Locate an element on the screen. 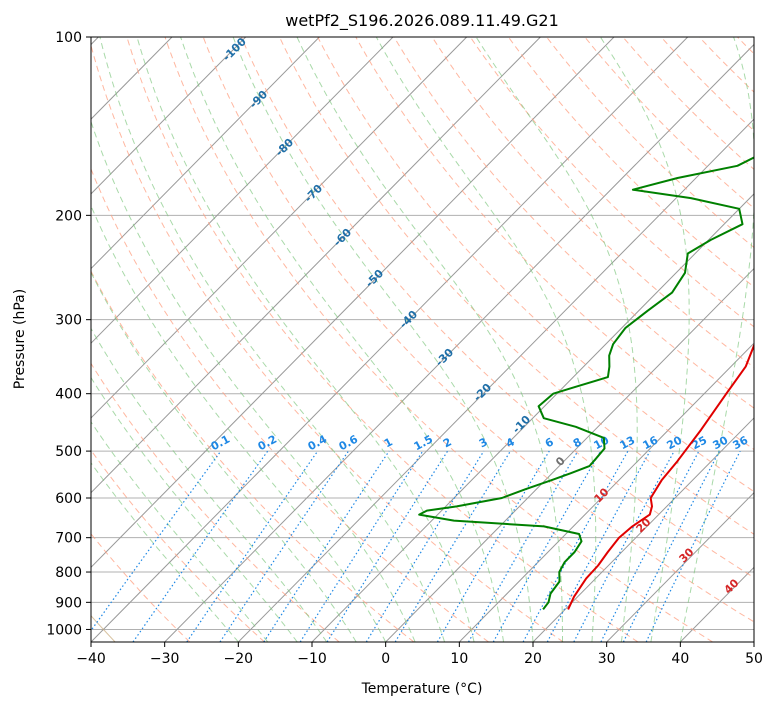 The height and width of the screenshot is (708, 775). y-axis-label: Pressure (hPa) is located at coordinates (20, 339).